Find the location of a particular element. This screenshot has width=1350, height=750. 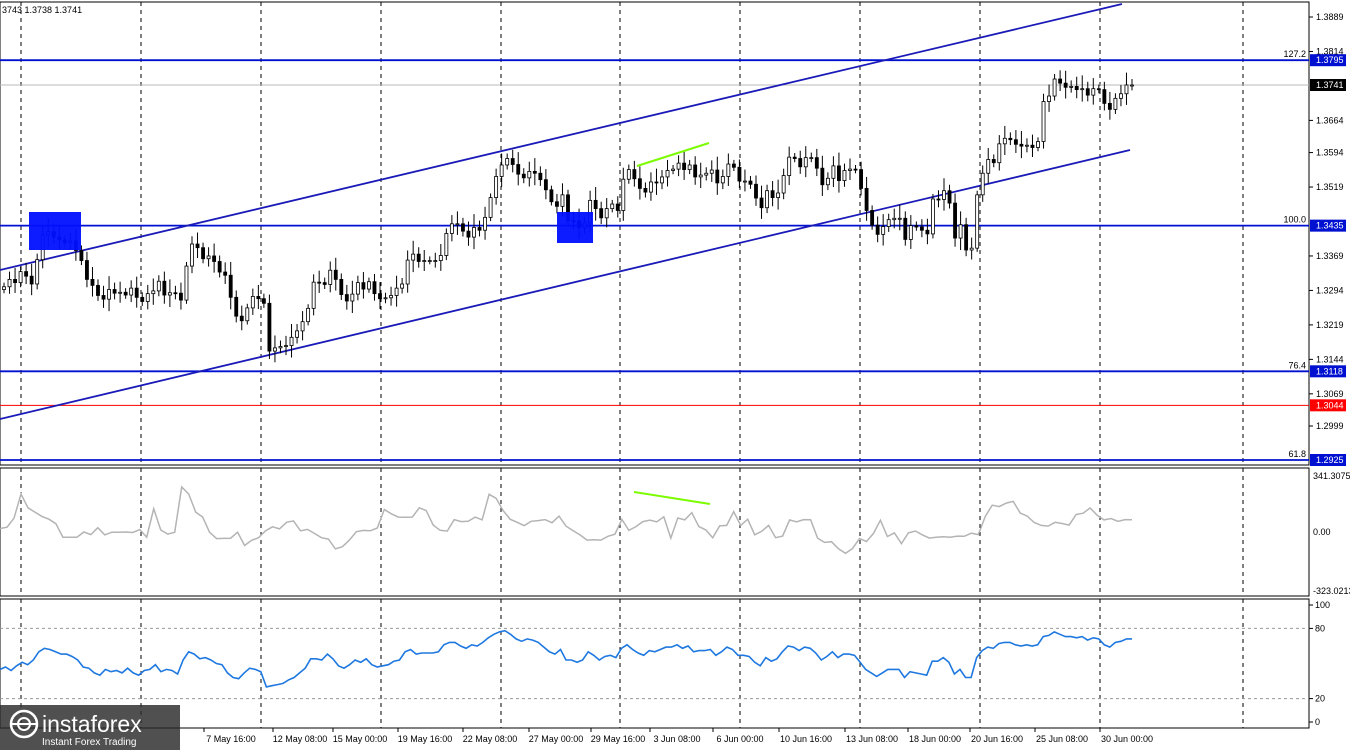

rsi-tick-label: 80 is located at coordinates (1320, 628).